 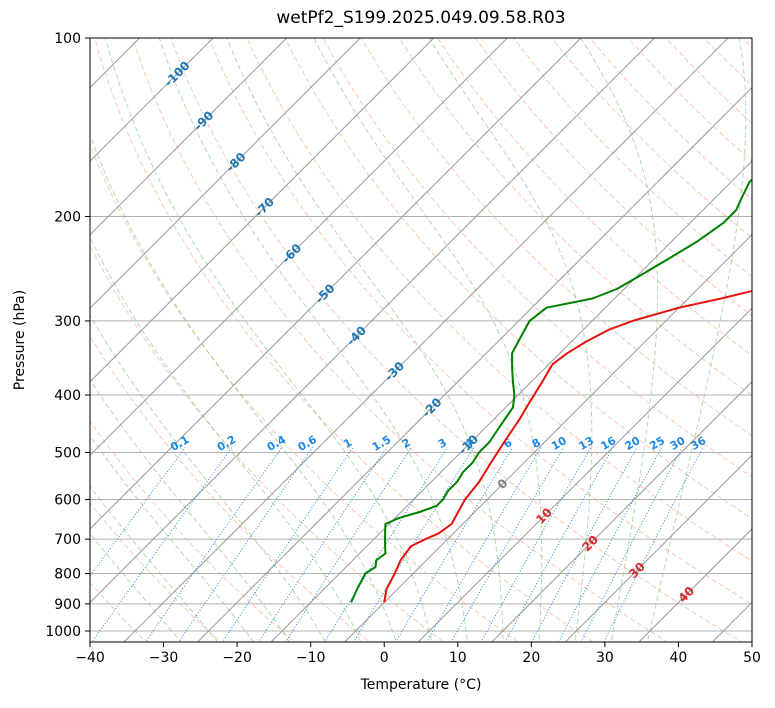 I want to click on y-tick-label: 900, so click(x=67, y=605).